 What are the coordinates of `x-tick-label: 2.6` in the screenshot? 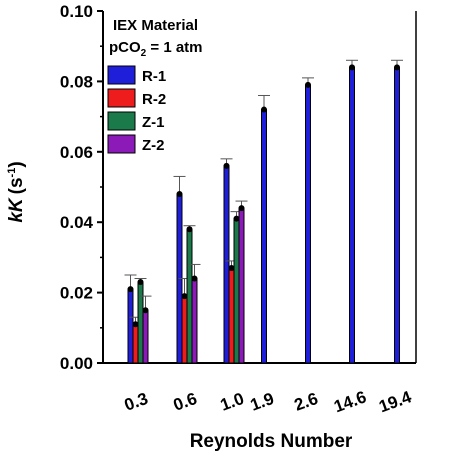 It's located at (306, 402).